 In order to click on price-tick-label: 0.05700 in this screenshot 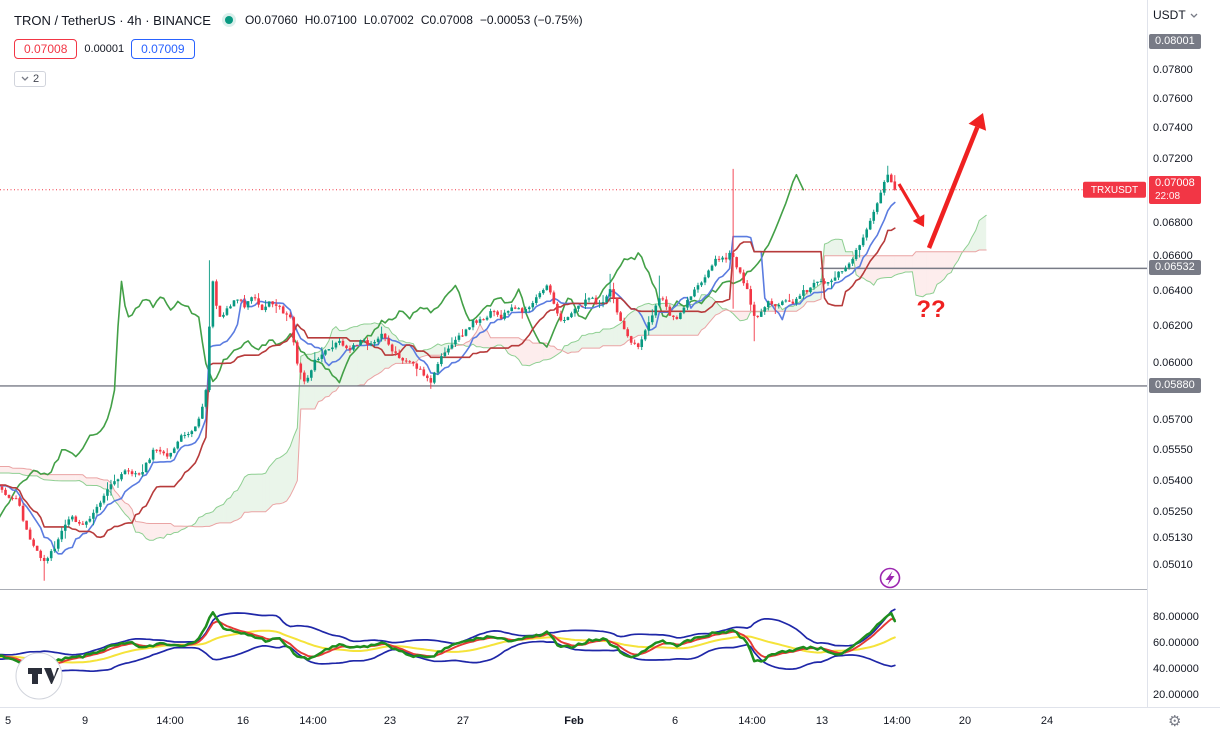, I will do `click(1173, 420)`.